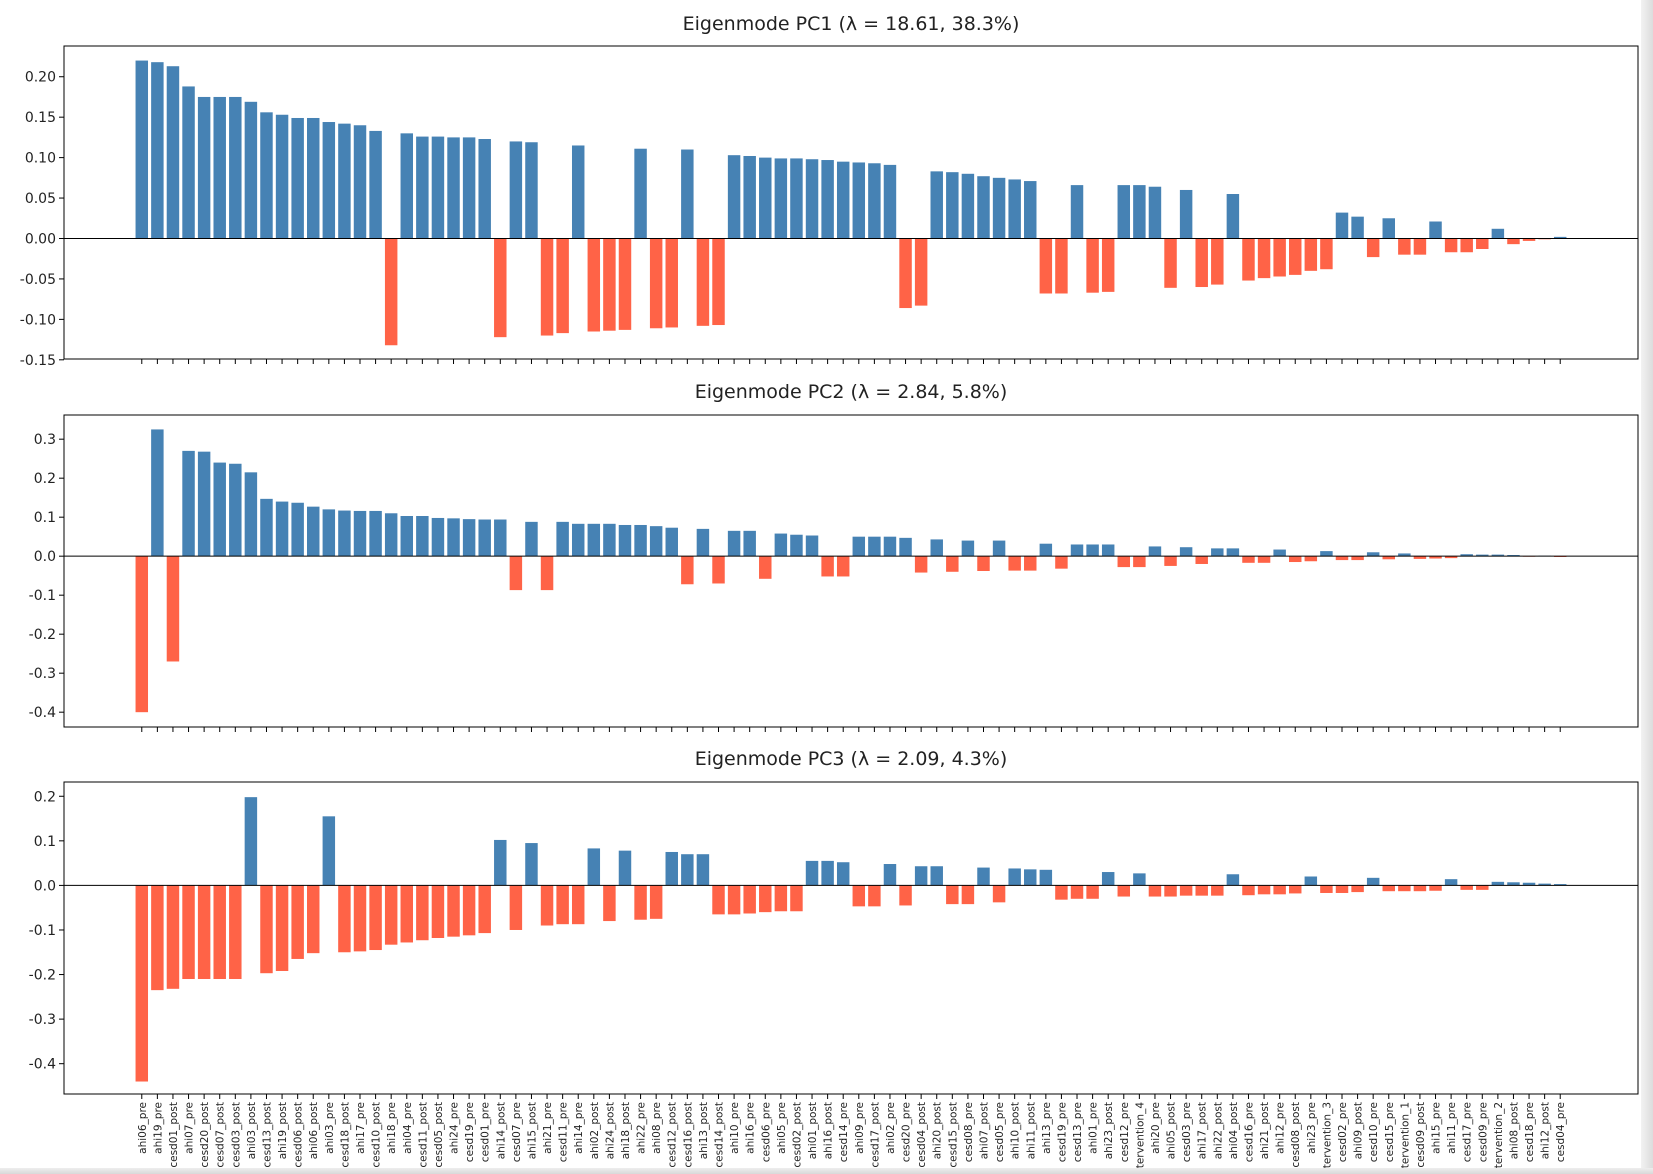 This screenshot has width=1653, height=1174. Describe the element at coordinates (640, 902) in the screenshot. I see `bar-3-ahi22_pre` at that location.